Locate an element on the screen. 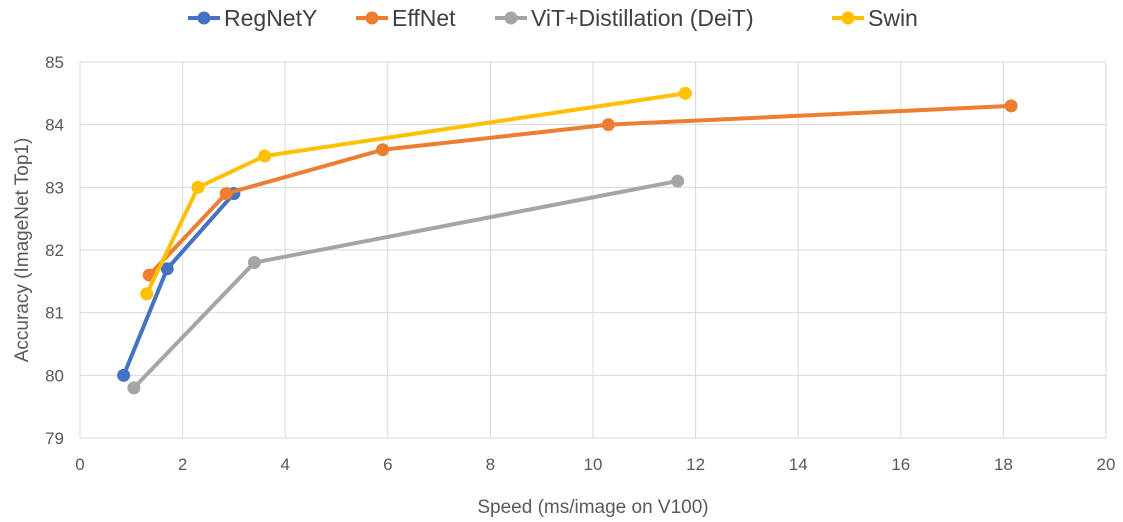 This screenshot has width=1123, height=522. x-tick-label: 20 is located at coordinates (1106, 464).